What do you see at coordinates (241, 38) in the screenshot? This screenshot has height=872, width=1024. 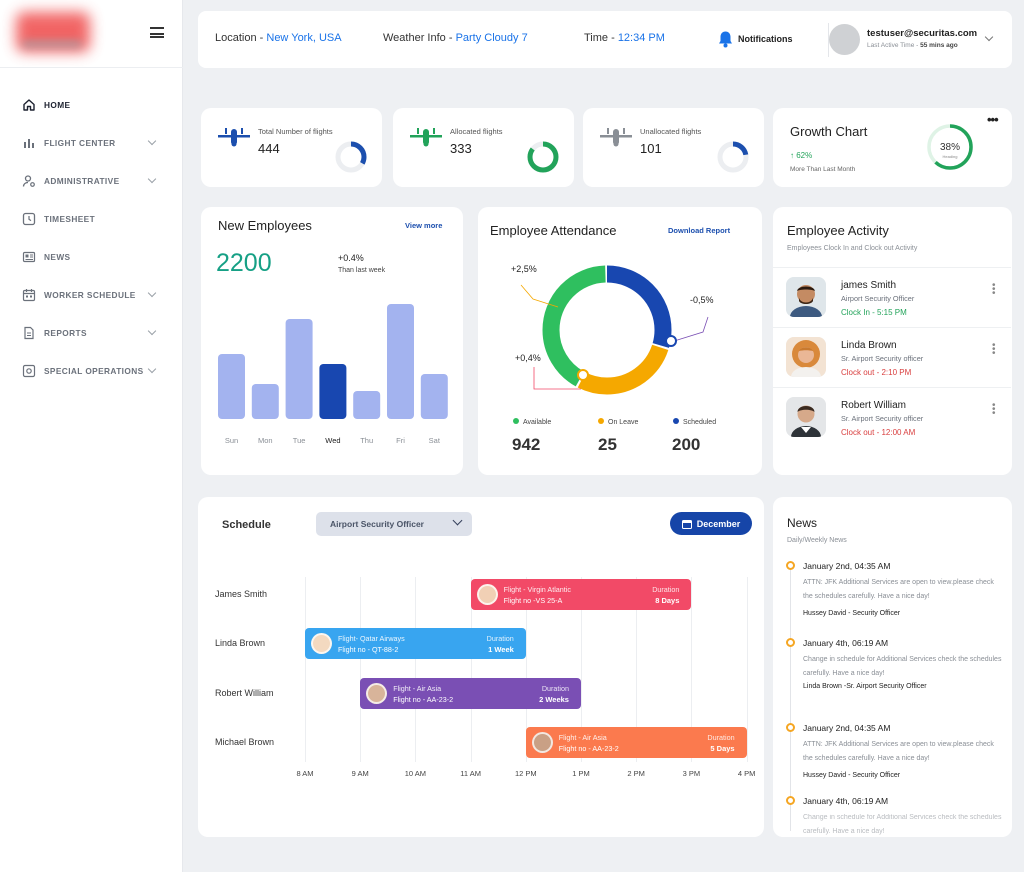 I see `location-label: Location -` at bounding box center [241, 38].